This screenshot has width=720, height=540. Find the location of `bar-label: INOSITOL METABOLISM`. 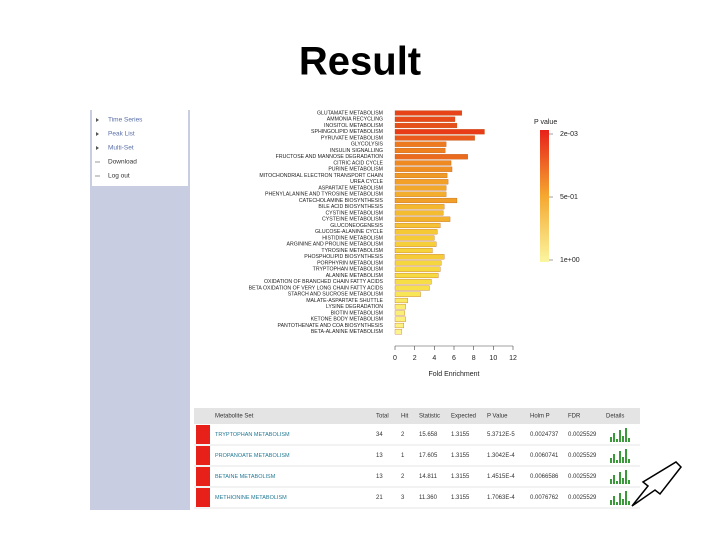

bar-label: INOSITOL METABOLISM is located at coordinates (353, 126).